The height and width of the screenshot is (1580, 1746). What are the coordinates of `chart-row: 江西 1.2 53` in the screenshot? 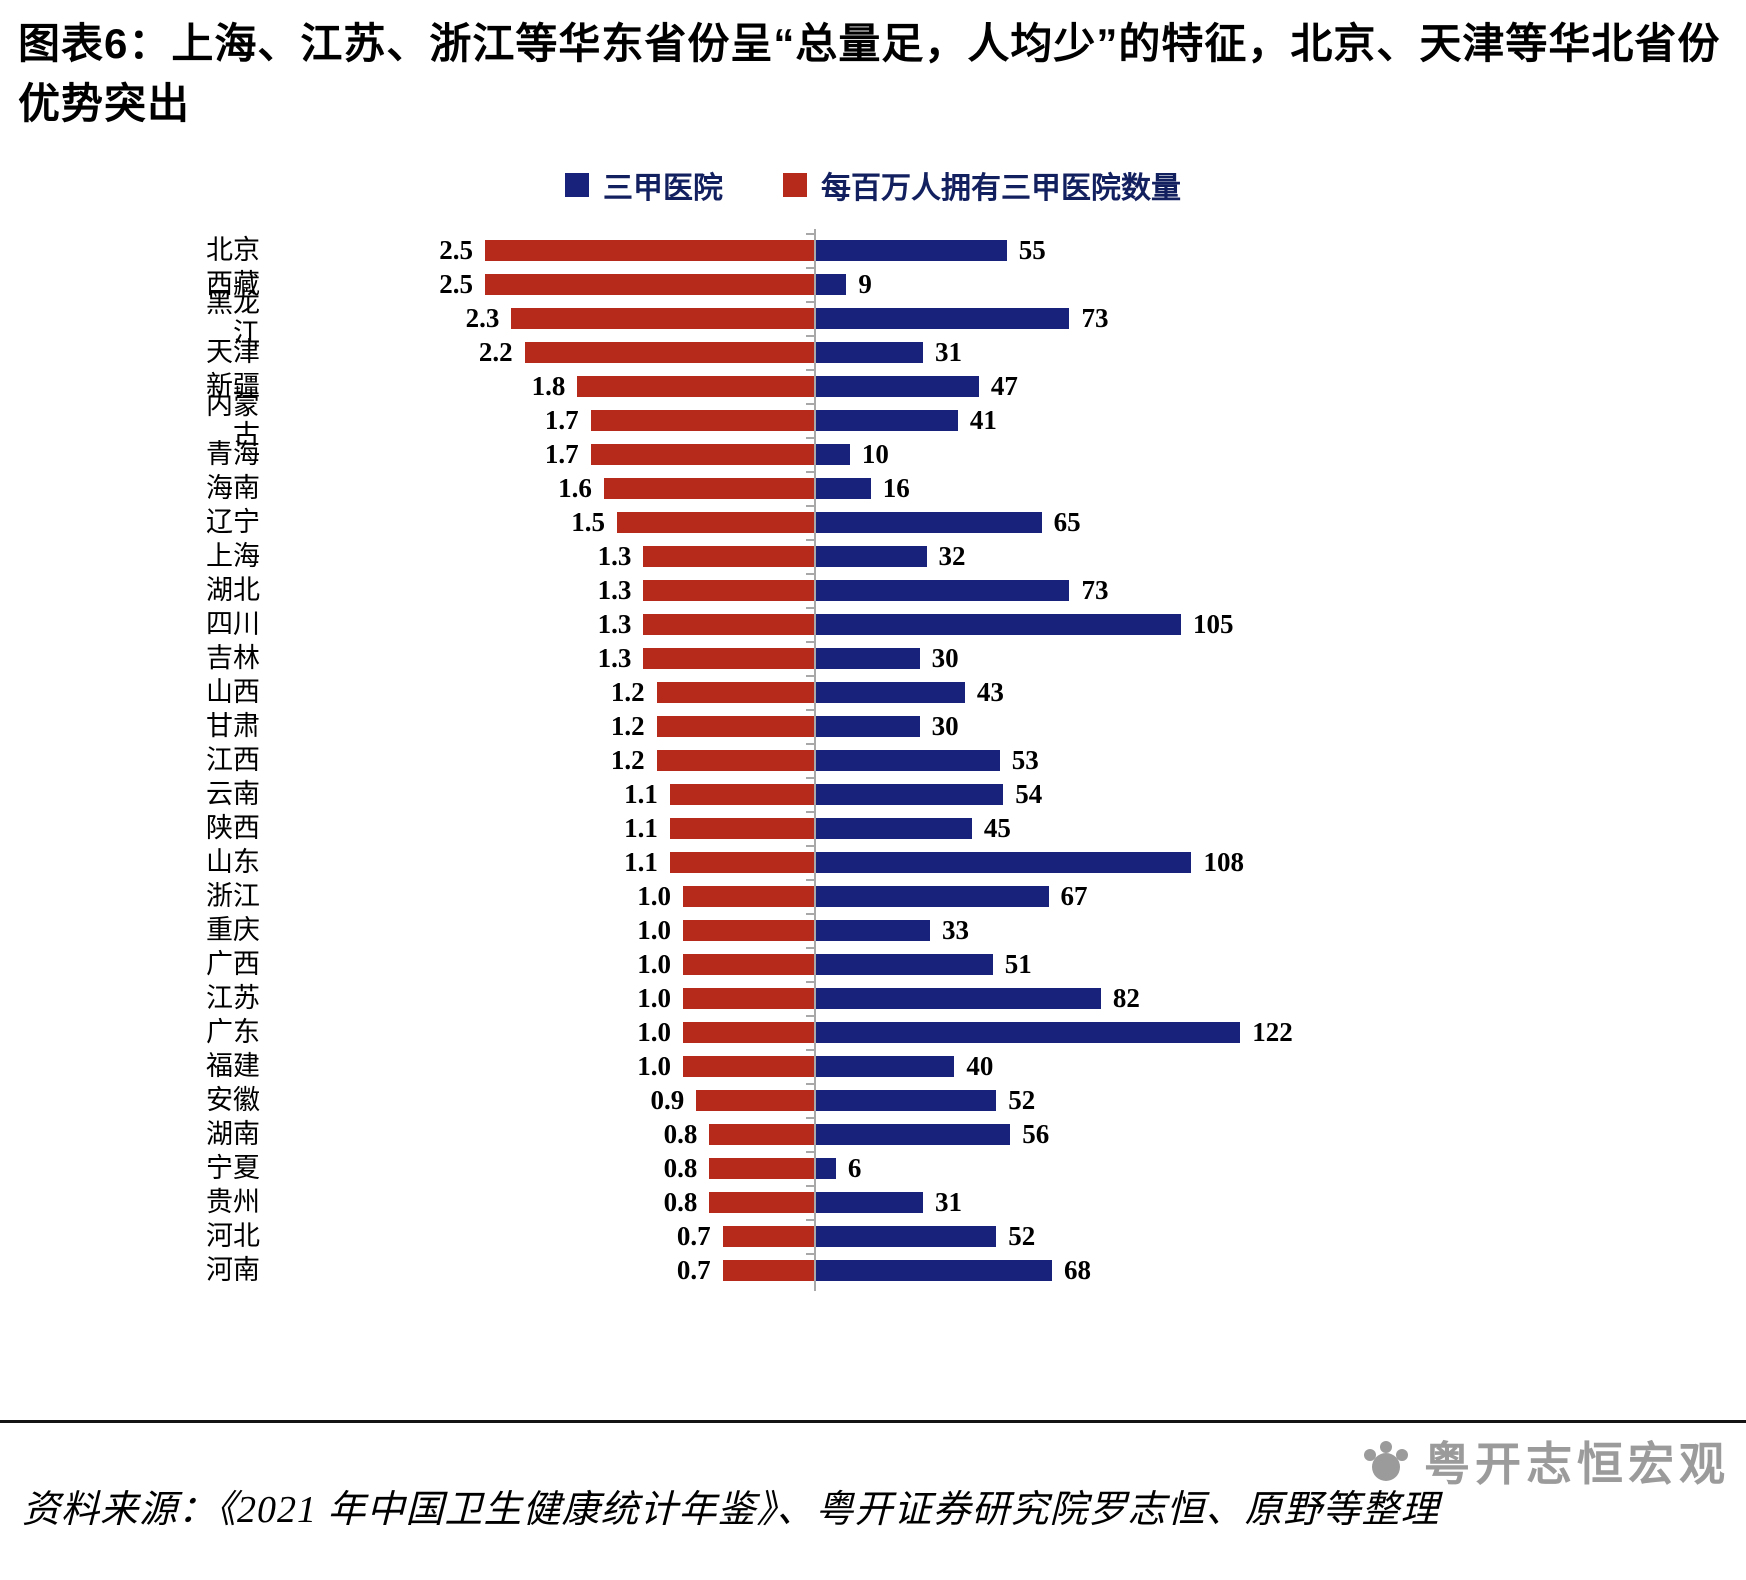 It's located at (873, 760).